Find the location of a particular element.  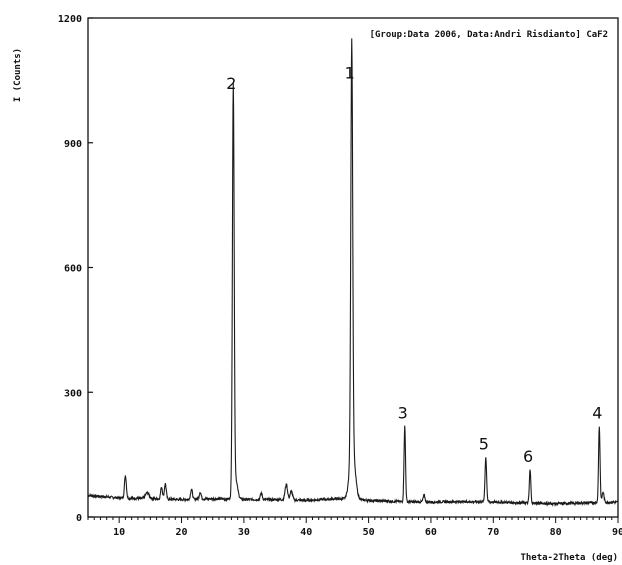

x-tick-label-70: 70 is located at coordinates (493, 532).